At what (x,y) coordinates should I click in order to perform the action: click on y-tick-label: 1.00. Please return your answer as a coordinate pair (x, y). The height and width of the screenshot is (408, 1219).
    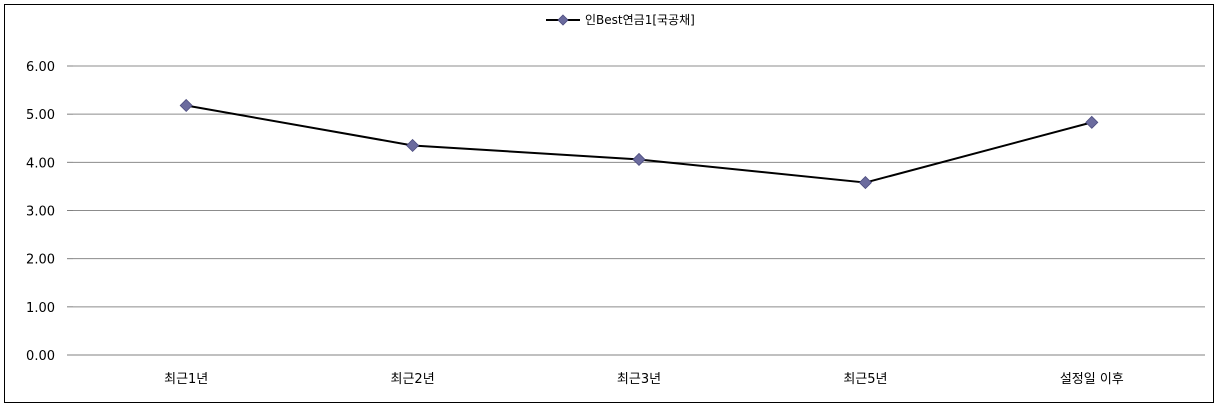
    Looking at the image, I should click on (40, 308).